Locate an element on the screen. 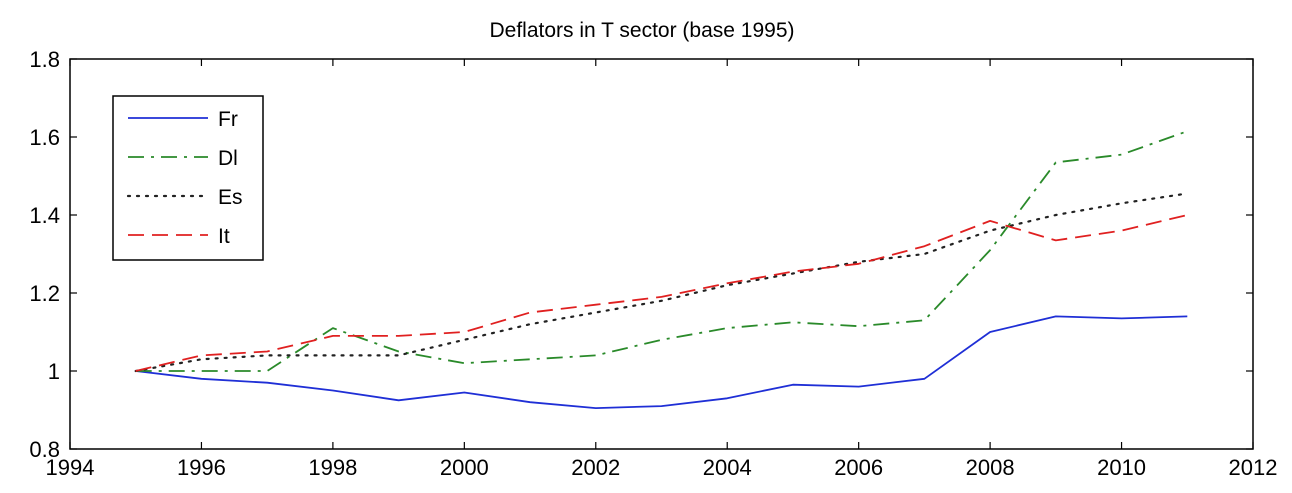 The height and width of the screenshot is (493, 1292). x-tick-label: 2006 is located at coordinates (858, 467).